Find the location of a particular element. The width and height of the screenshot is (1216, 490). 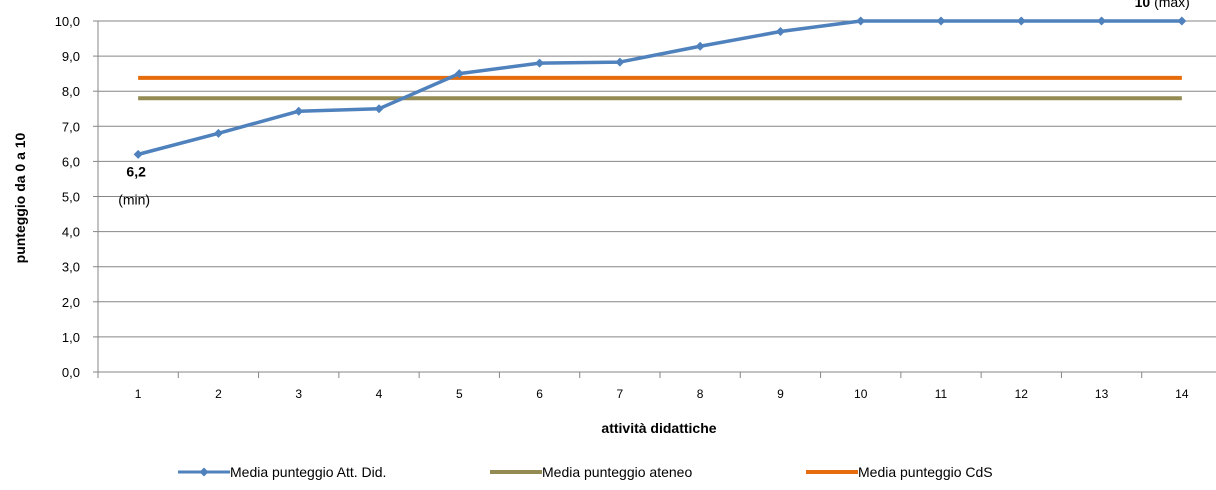

legend-marker is located at coordinates (204, 472).